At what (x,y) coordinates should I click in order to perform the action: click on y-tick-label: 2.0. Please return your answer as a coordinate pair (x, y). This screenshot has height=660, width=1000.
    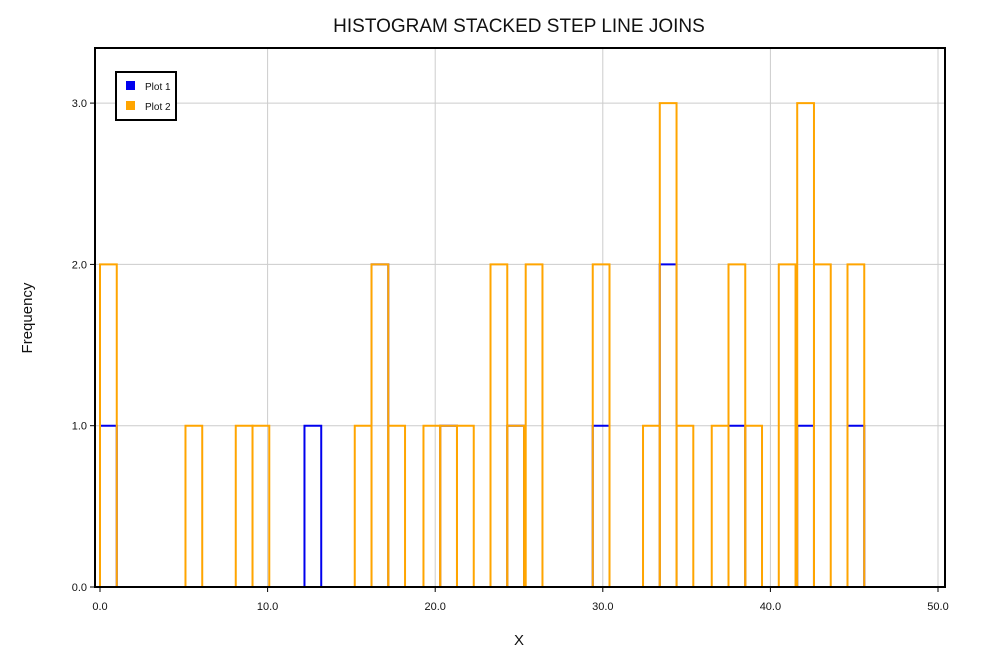
    Looking at the image, I should click on (79, 265).